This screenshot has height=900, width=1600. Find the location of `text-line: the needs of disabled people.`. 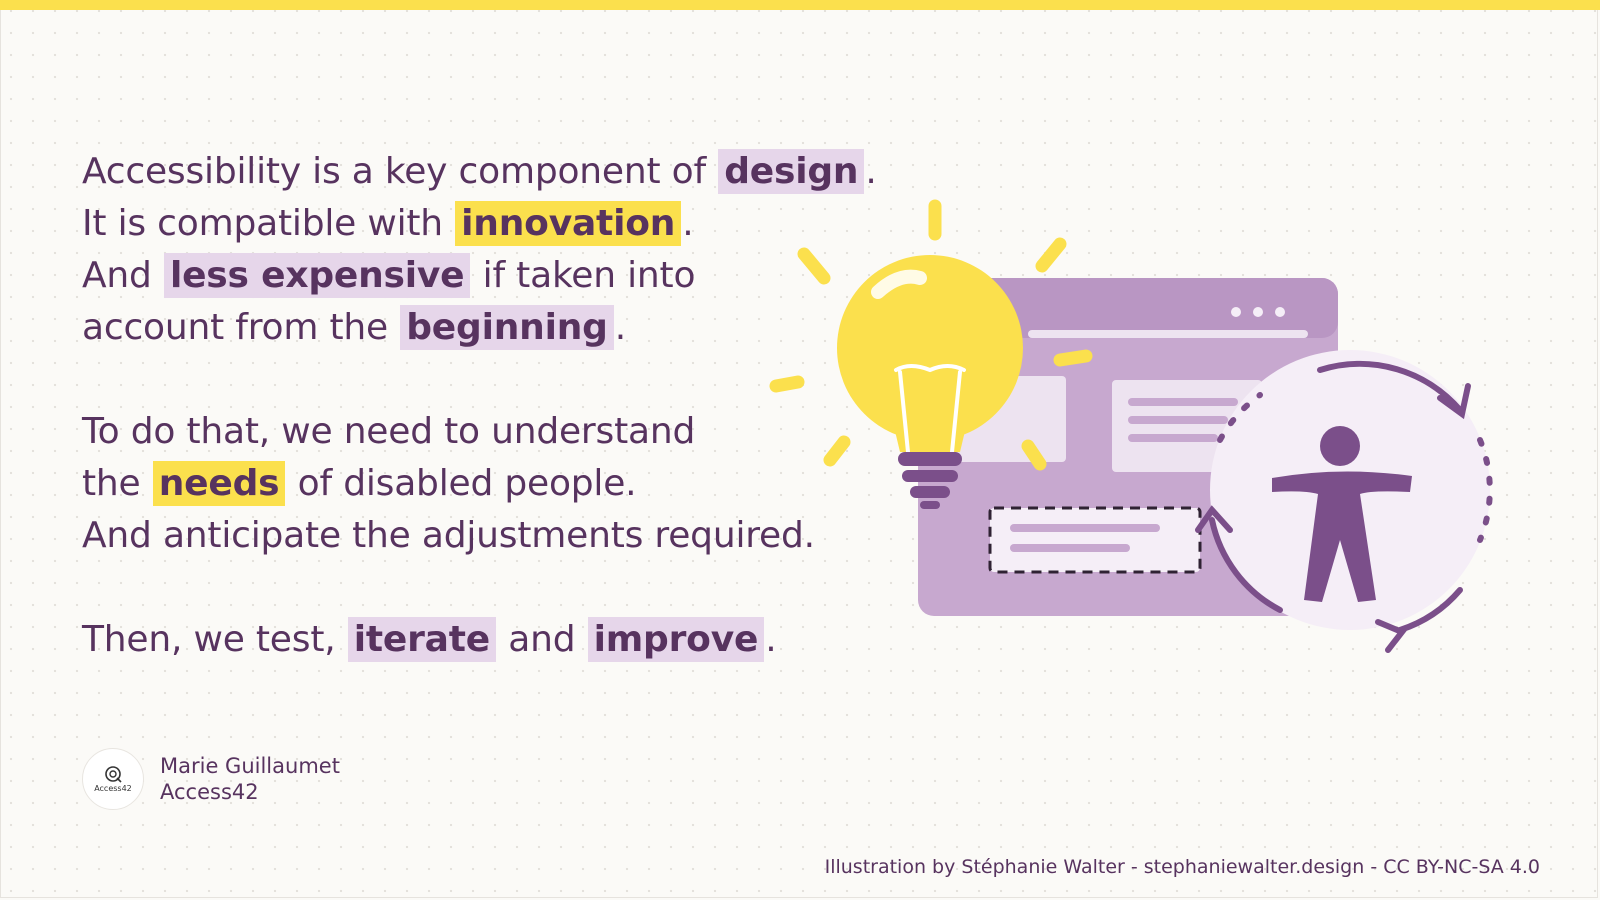

text-line: the needs of disabled people. is located at coordinates (492, 484).